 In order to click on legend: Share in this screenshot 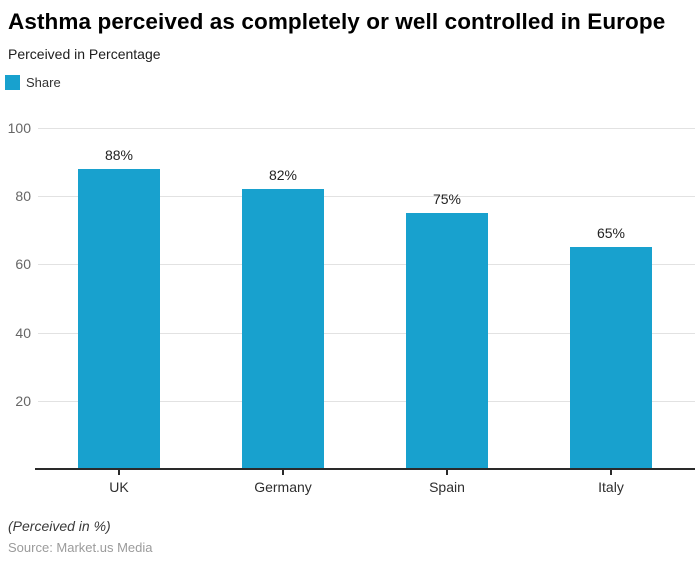, I will do `click(33, 82)`.